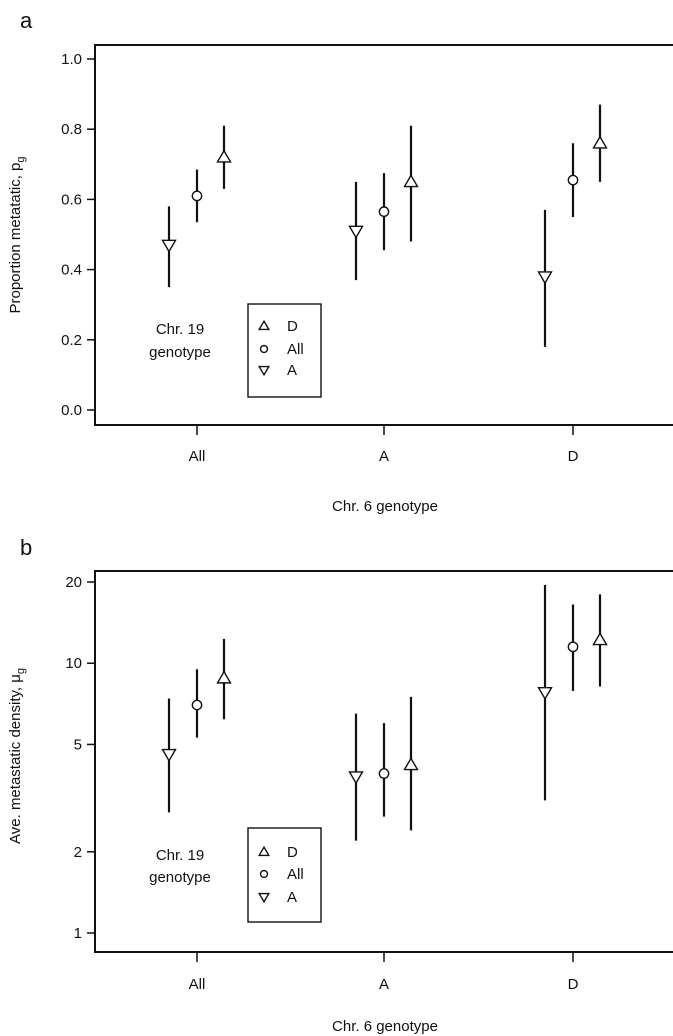 The height and width of the screenshot is (1036, 673). What do you see at coordinates (169, 755) in the screenshot?
I see `panel-b-point-A-All` at bounding box center [169, 755].